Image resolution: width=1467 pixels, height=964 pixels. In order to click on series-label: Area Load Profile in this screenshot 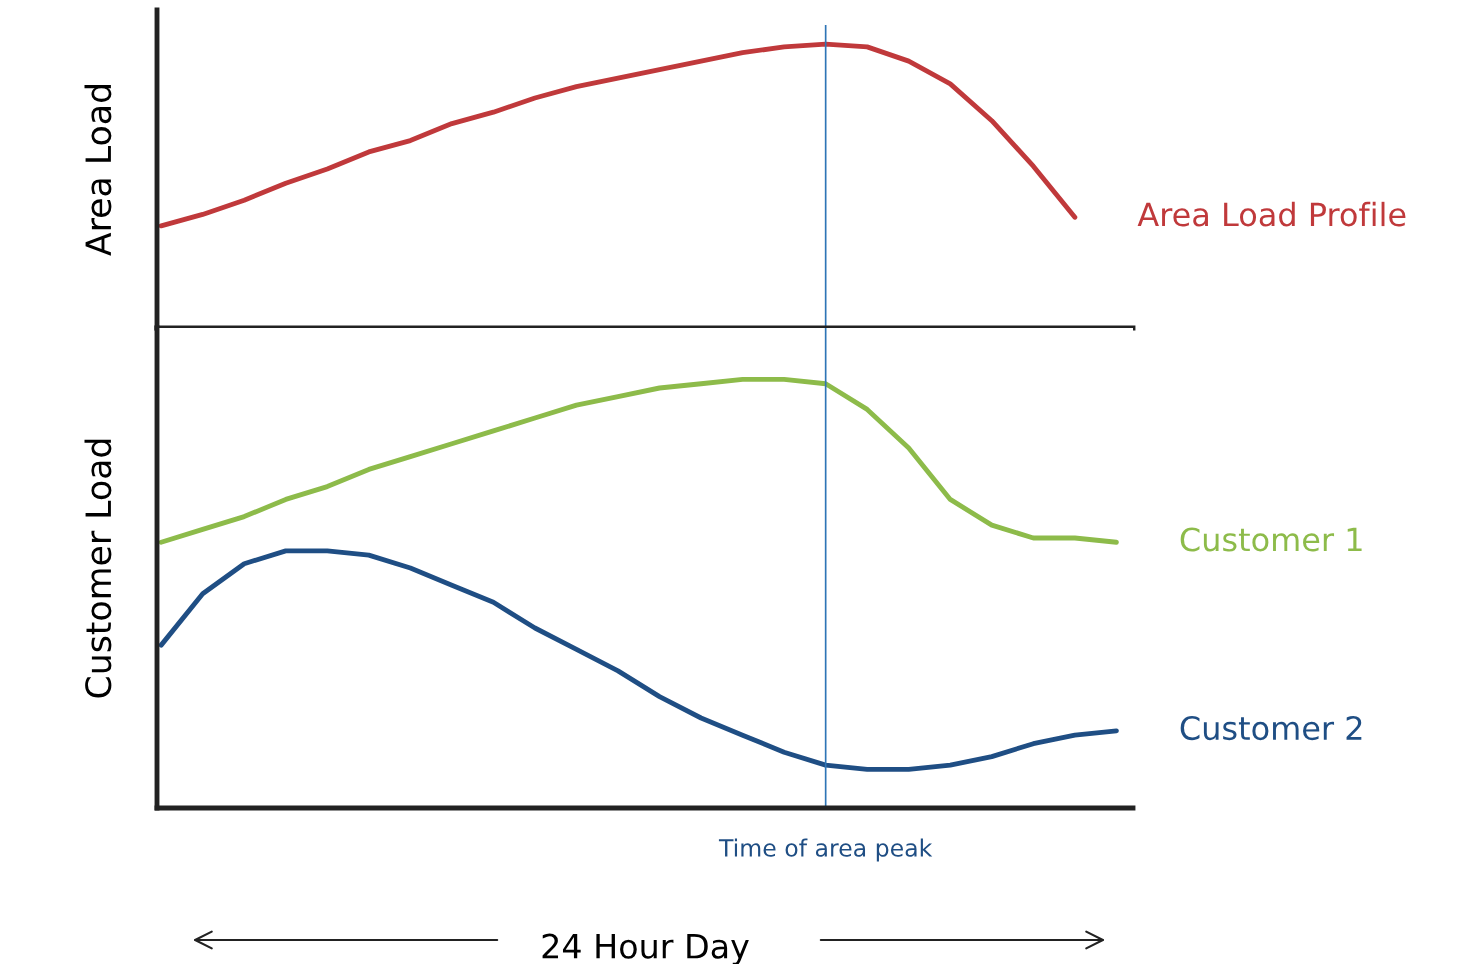, I will do `click(1271, 214)`.